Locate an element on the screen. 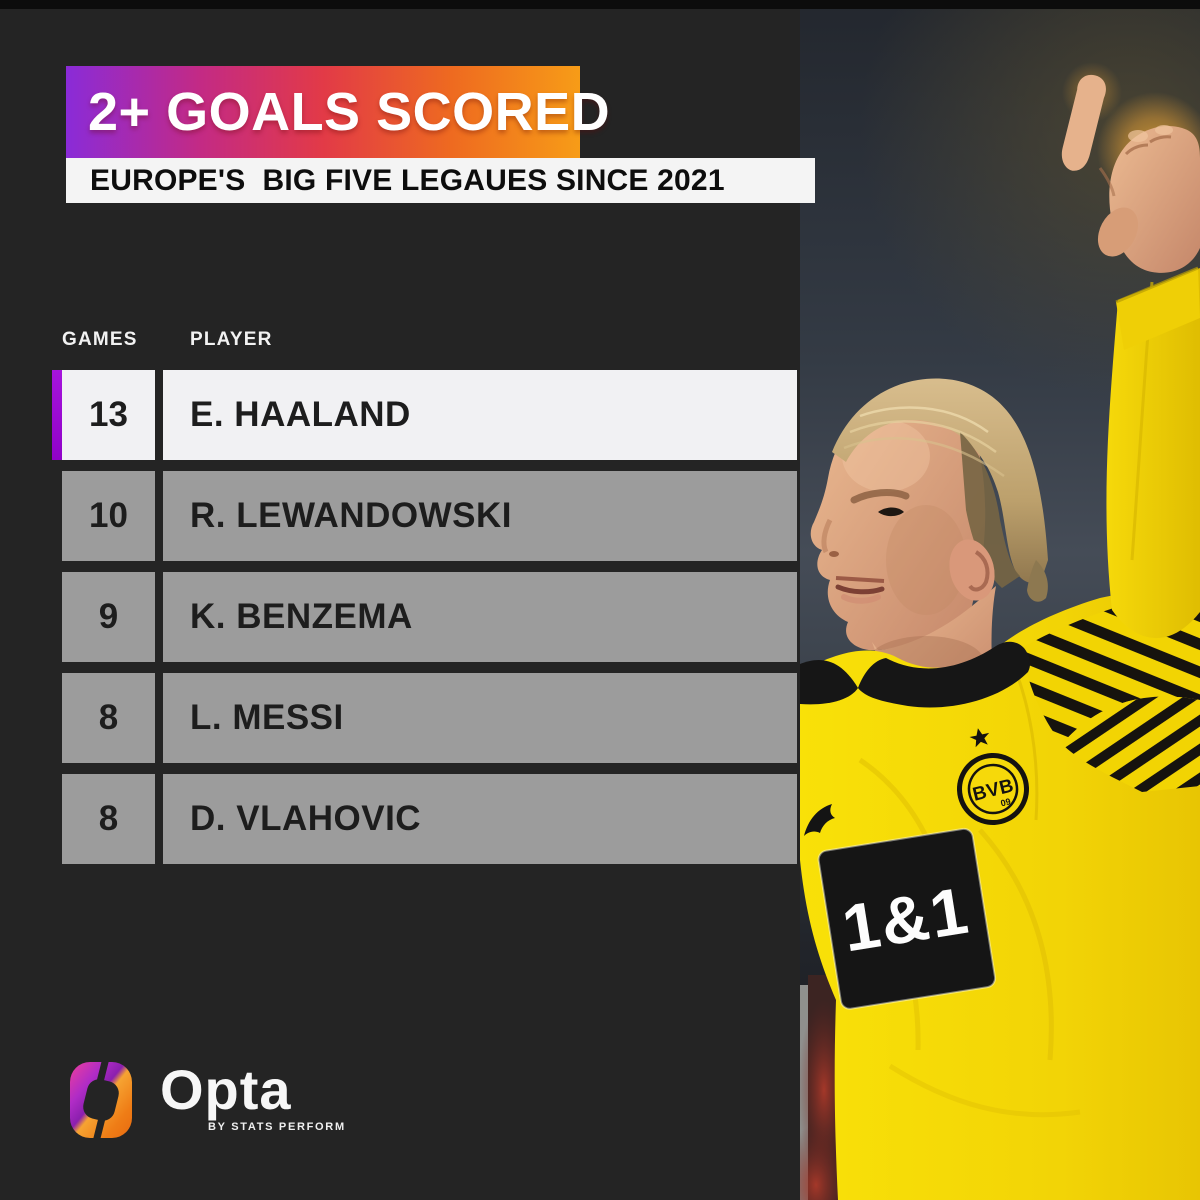 Image resolution: width=1200 pixels, height=1200 pixels. games-value: 9 is located at coordinates (108, 617).